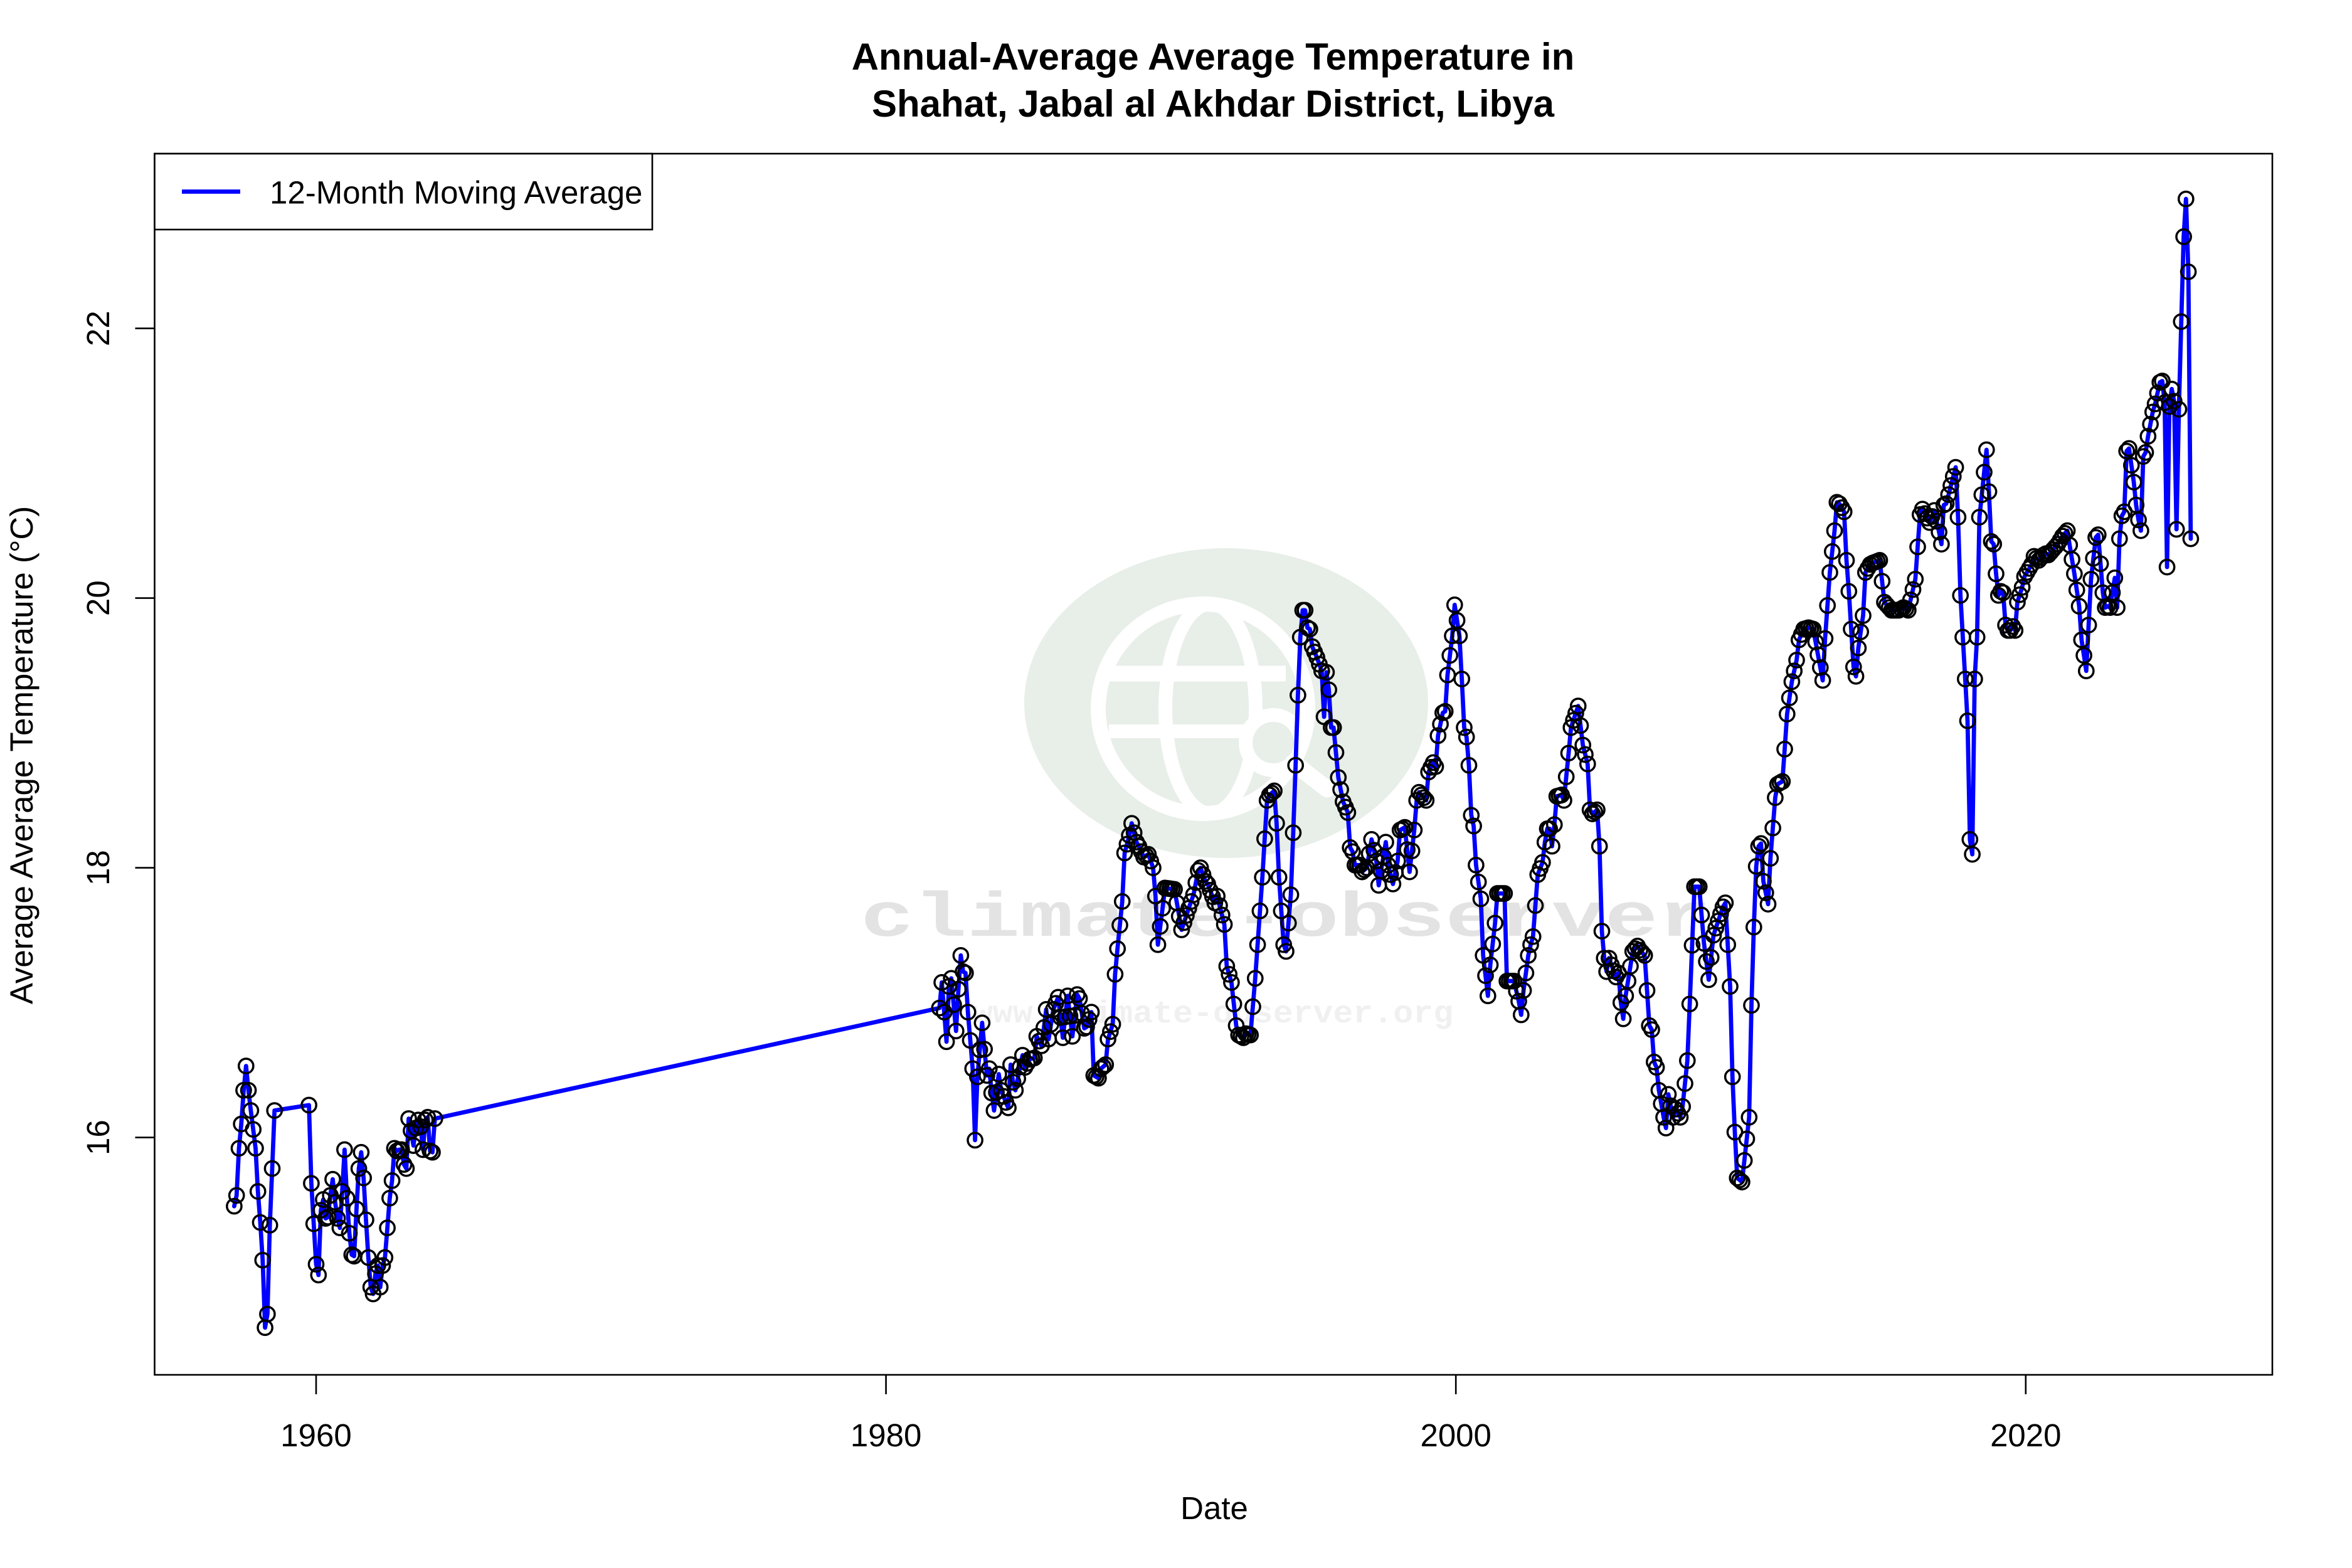  What do you see at coordinates (456, 193) in the screenshot?
I see `svg-text: 12-Month Moving Average` at bounding box center [456, 193].